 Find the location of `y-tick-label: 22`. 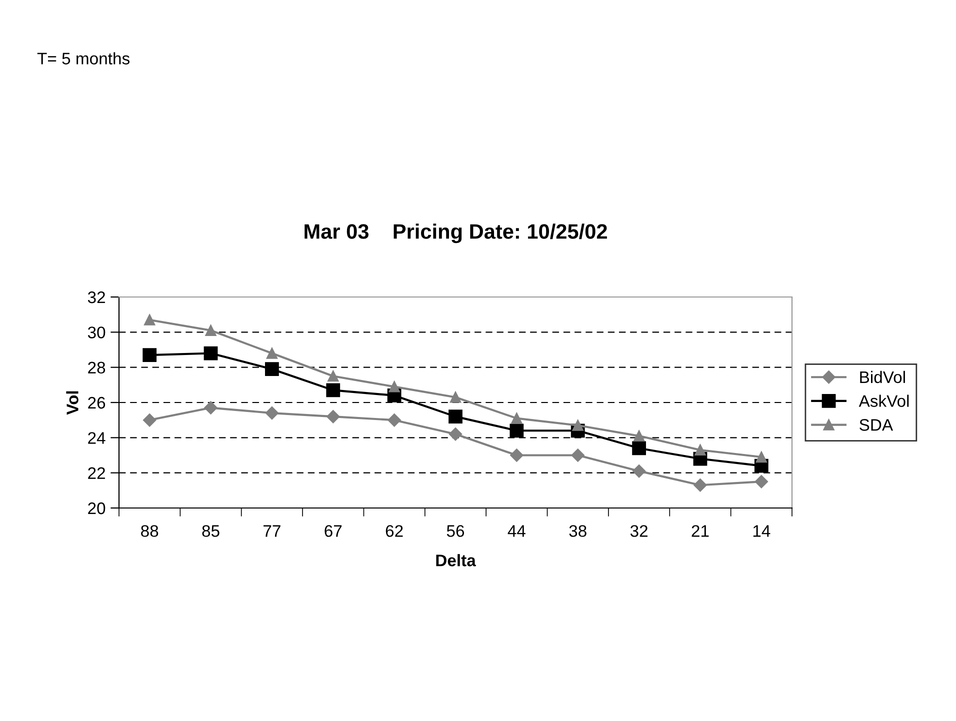

y-tick-label: 22 is located at coordinates (96, 473).